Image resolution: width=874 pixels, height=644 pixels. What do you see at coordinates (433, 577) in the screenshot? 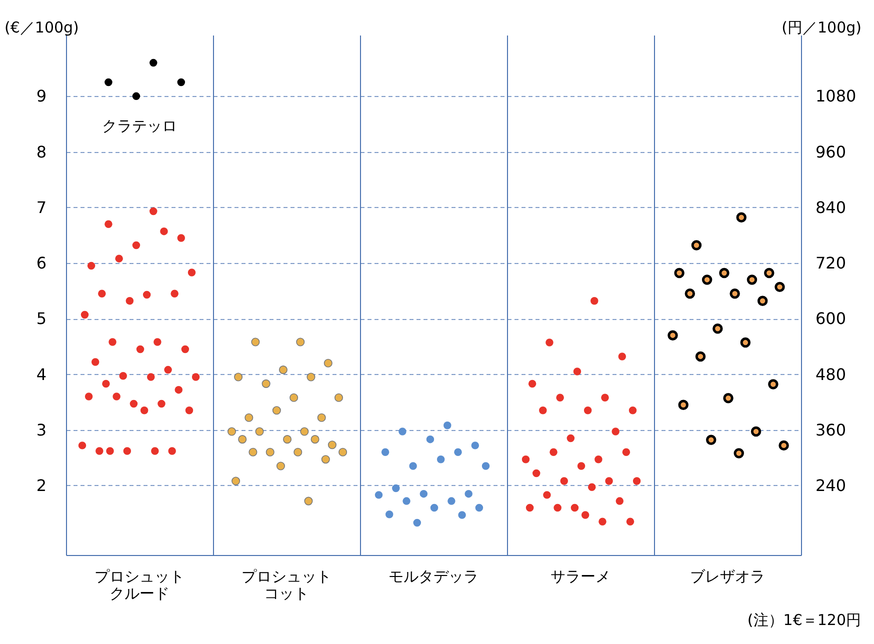
I see `x-tick-label: モルタデッラ` at bounding box center [433, 577].